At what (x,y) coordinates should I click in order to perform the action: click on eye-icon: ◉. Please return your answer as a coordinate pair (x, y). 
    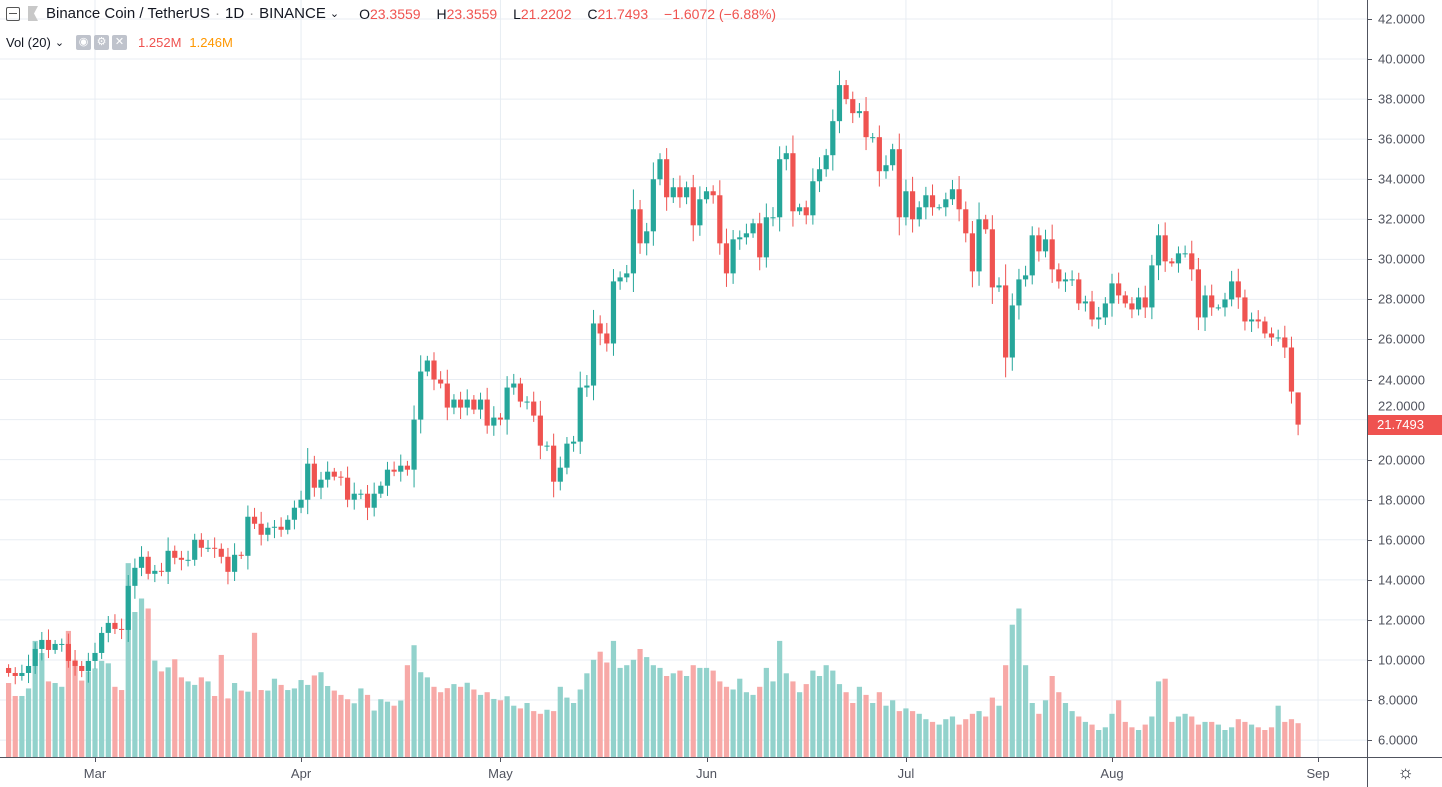
    Looking at the image, I should click on (84, 42).